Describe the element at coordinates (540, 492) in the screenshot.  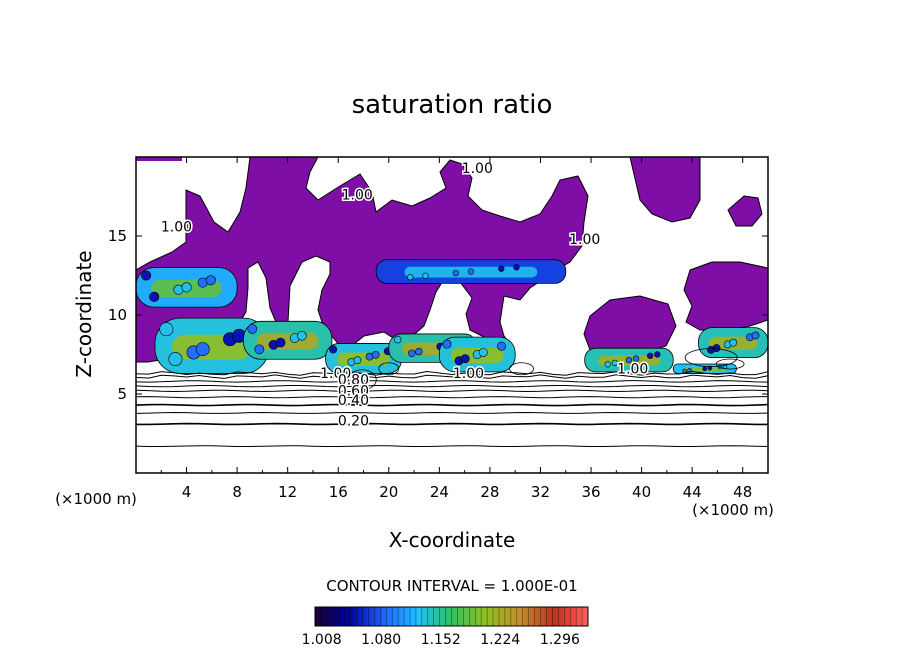
I see `x-tick-label: 32` at that location.